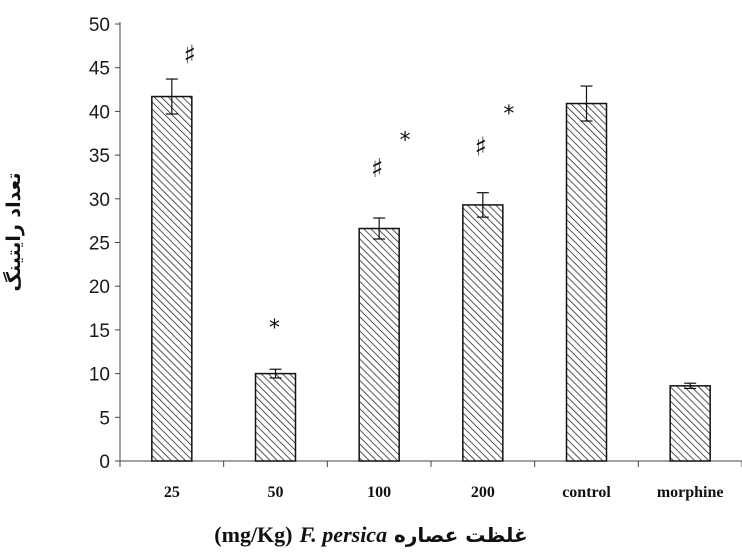 The height and width of the screenshot is (556, 742). Describe the element at coordinates (99, 331) in the screenshot. I see `y-tick-label: 15` at that location.